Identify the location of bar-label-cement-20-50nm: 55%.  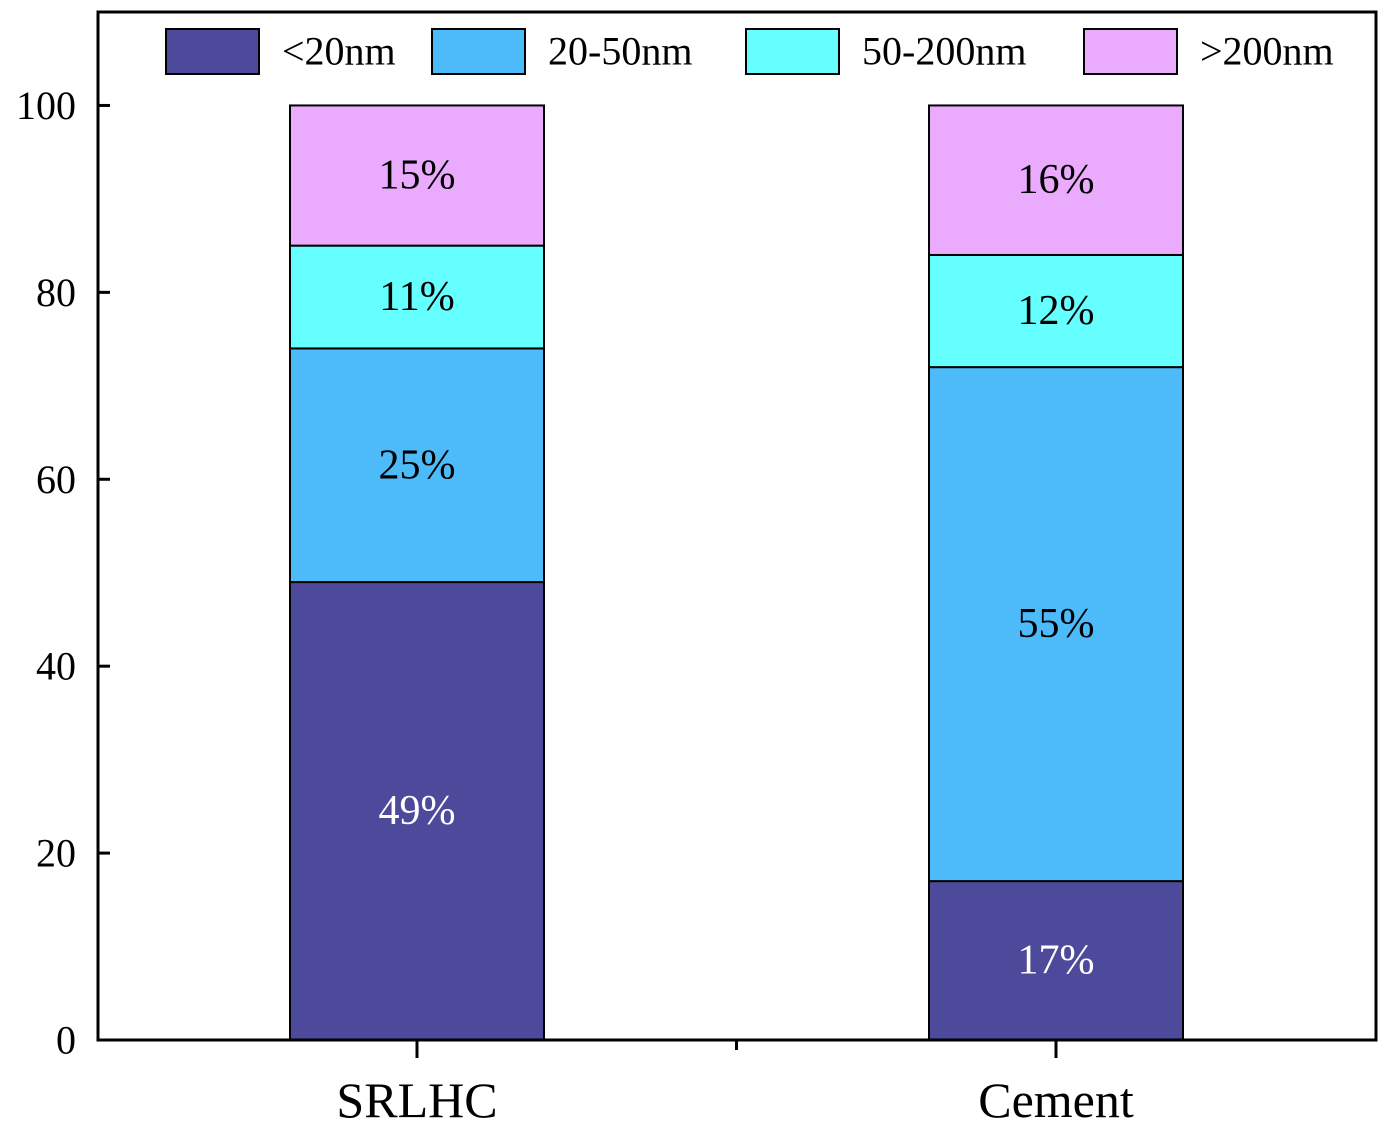
(1056, 624).